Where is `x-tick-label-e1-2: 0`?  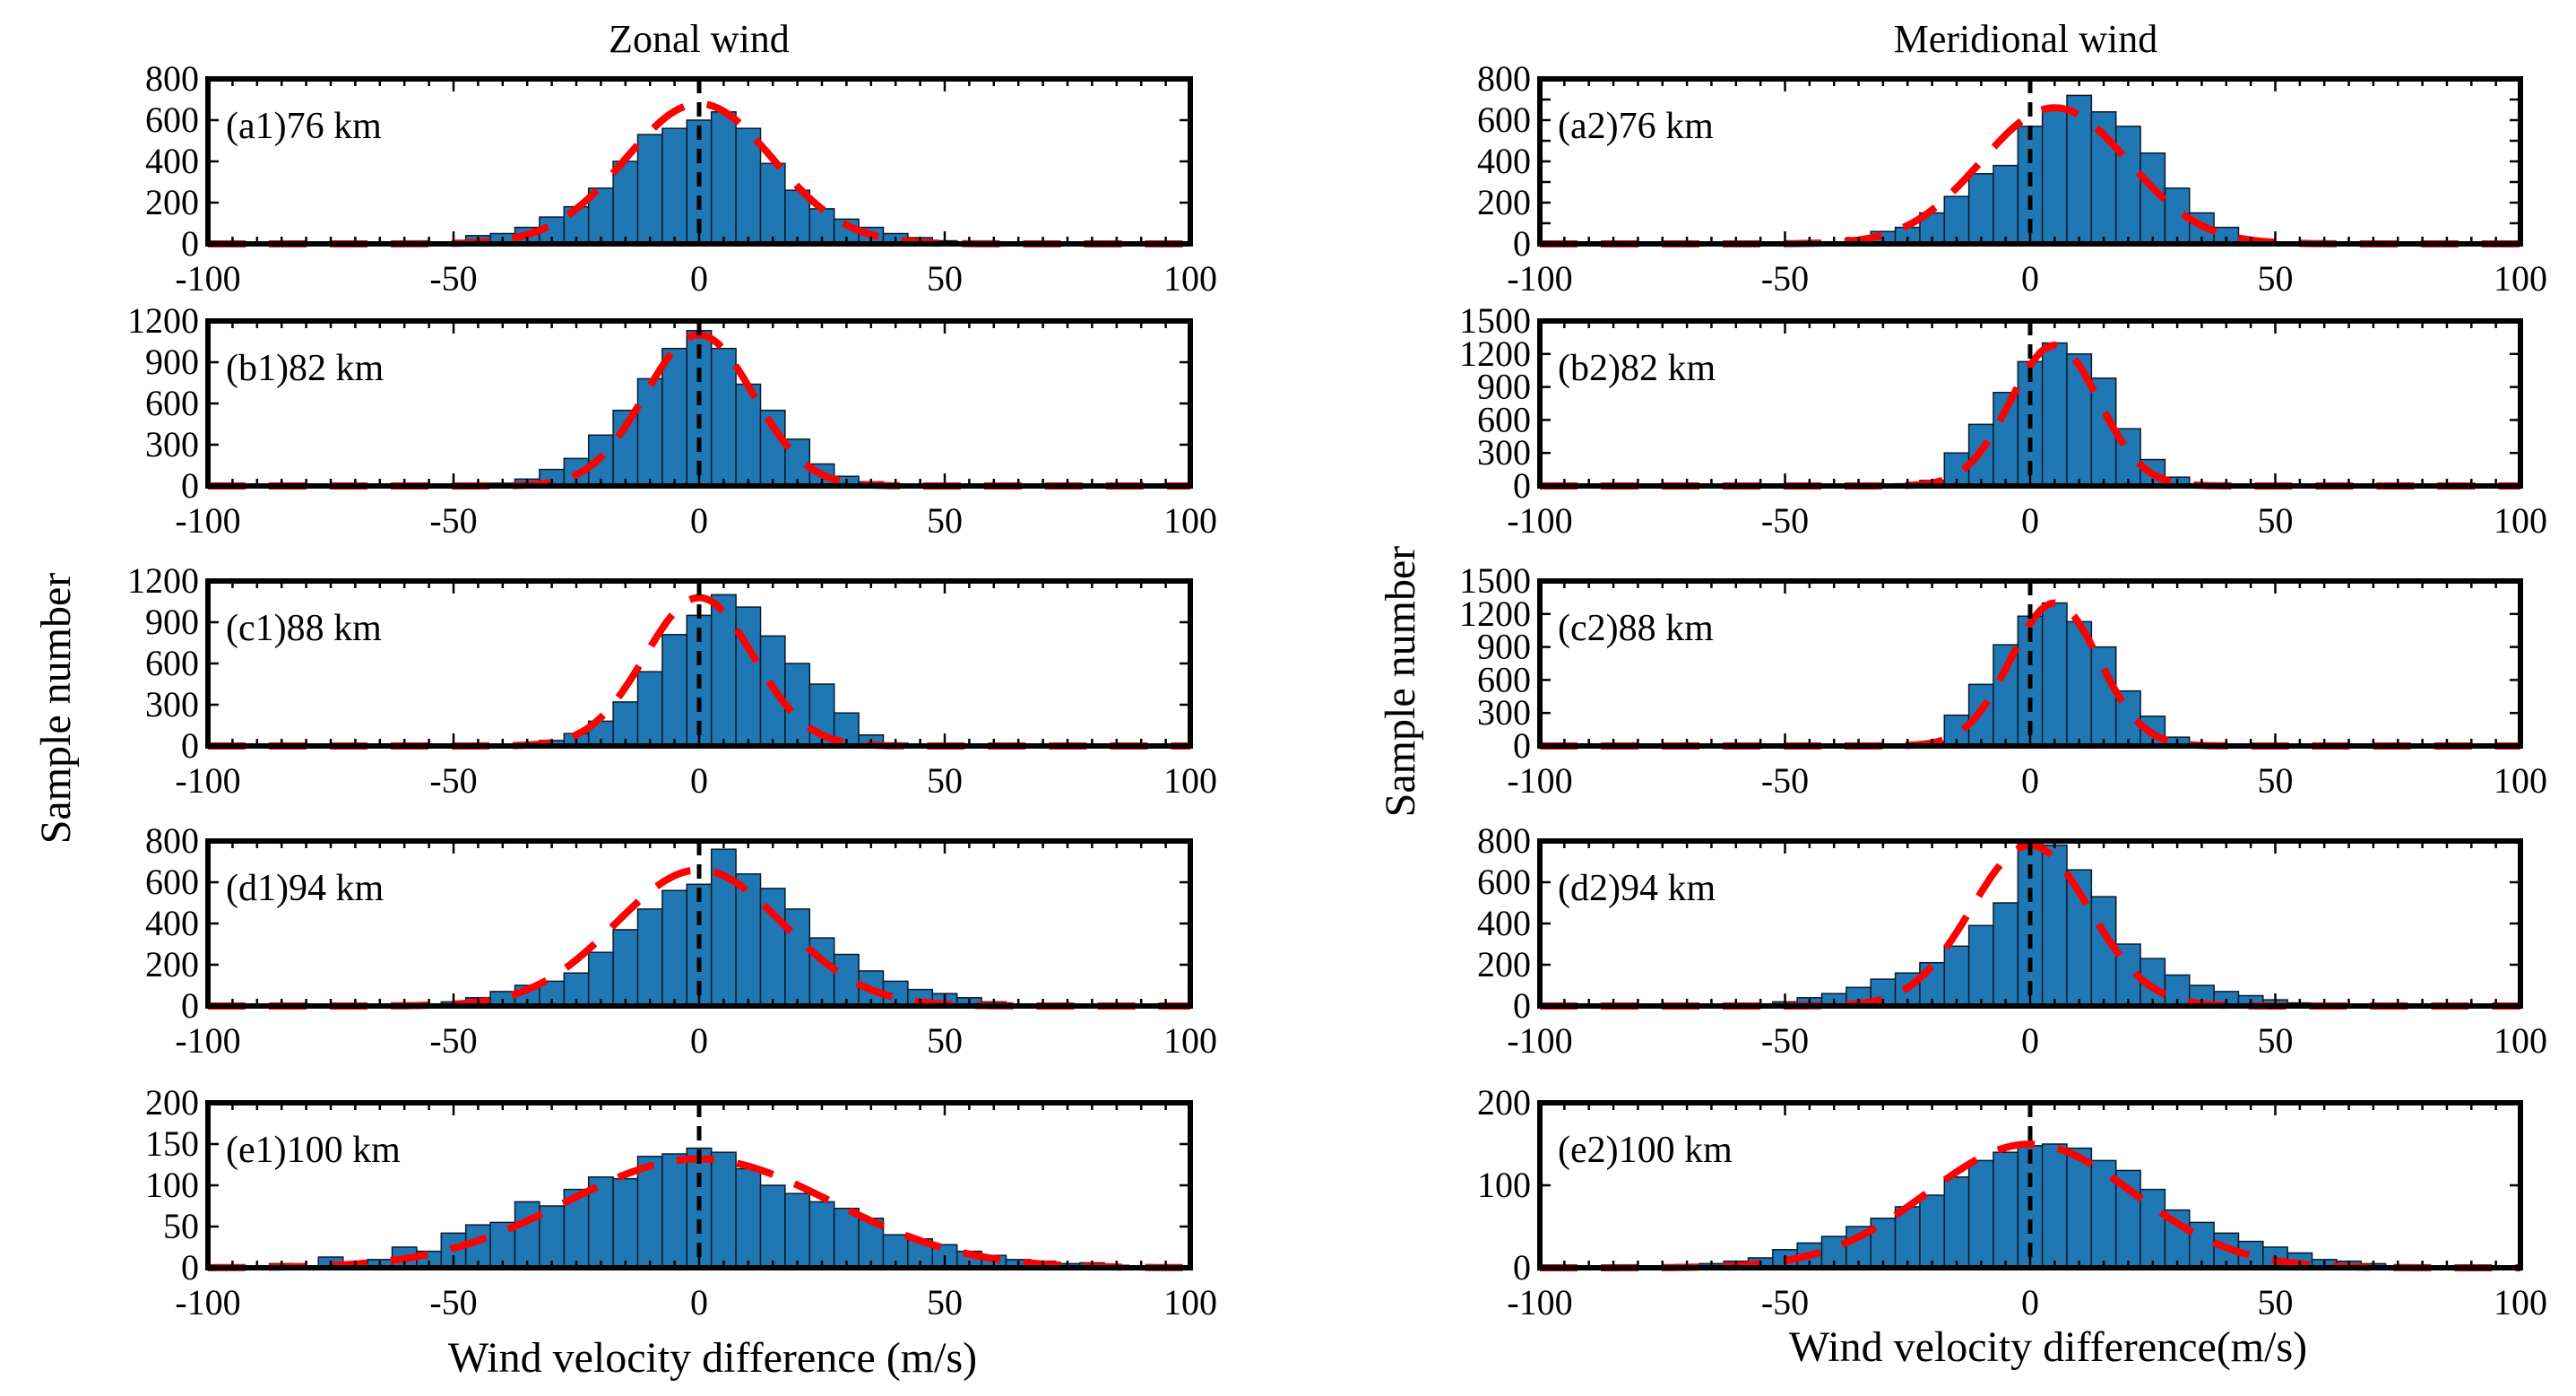 x-tick-label-e1-2: 0 is located at coordinates (699, 1302).